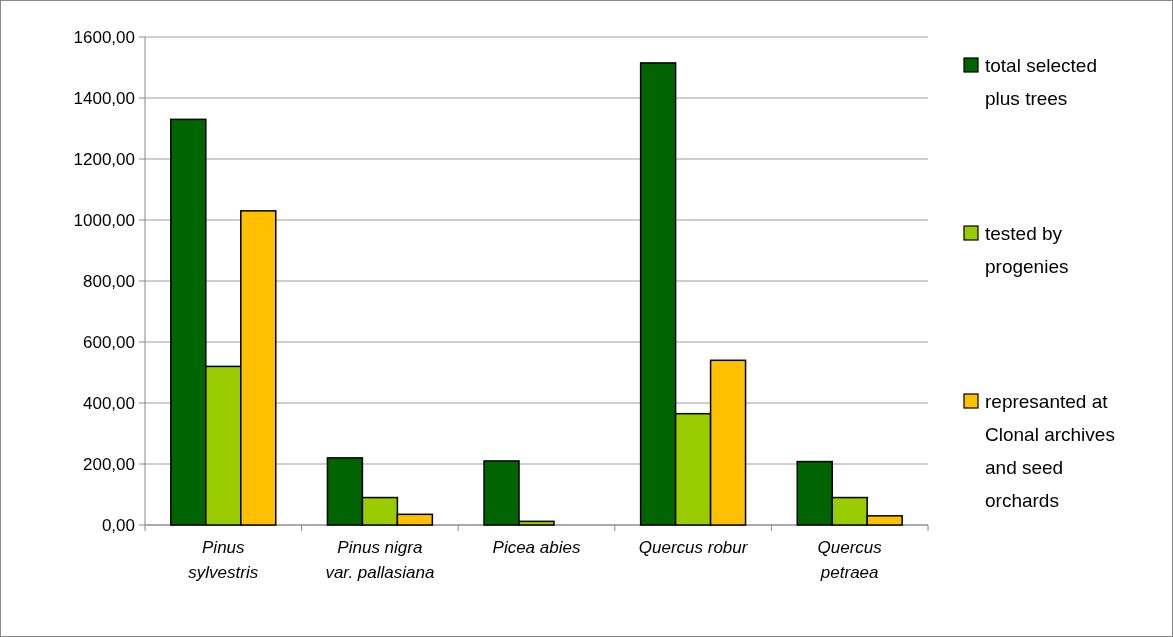 This screenshot has width=1173, height=637. Describe the element at coordinates (118, 525) in the screenshot. I see `y-tick-label: 0,00` at that location.